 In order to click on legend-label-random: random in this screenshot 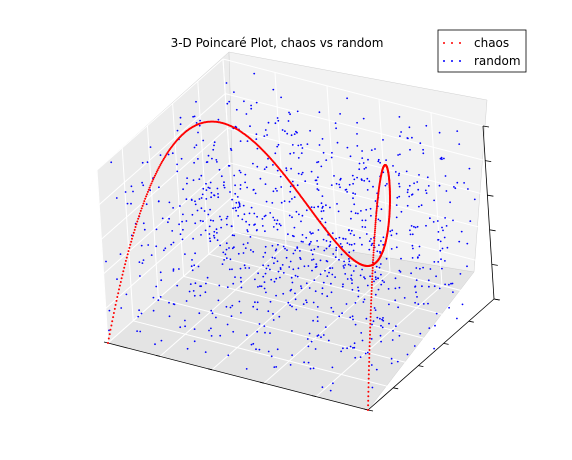, I will do `click(497, 61)`.